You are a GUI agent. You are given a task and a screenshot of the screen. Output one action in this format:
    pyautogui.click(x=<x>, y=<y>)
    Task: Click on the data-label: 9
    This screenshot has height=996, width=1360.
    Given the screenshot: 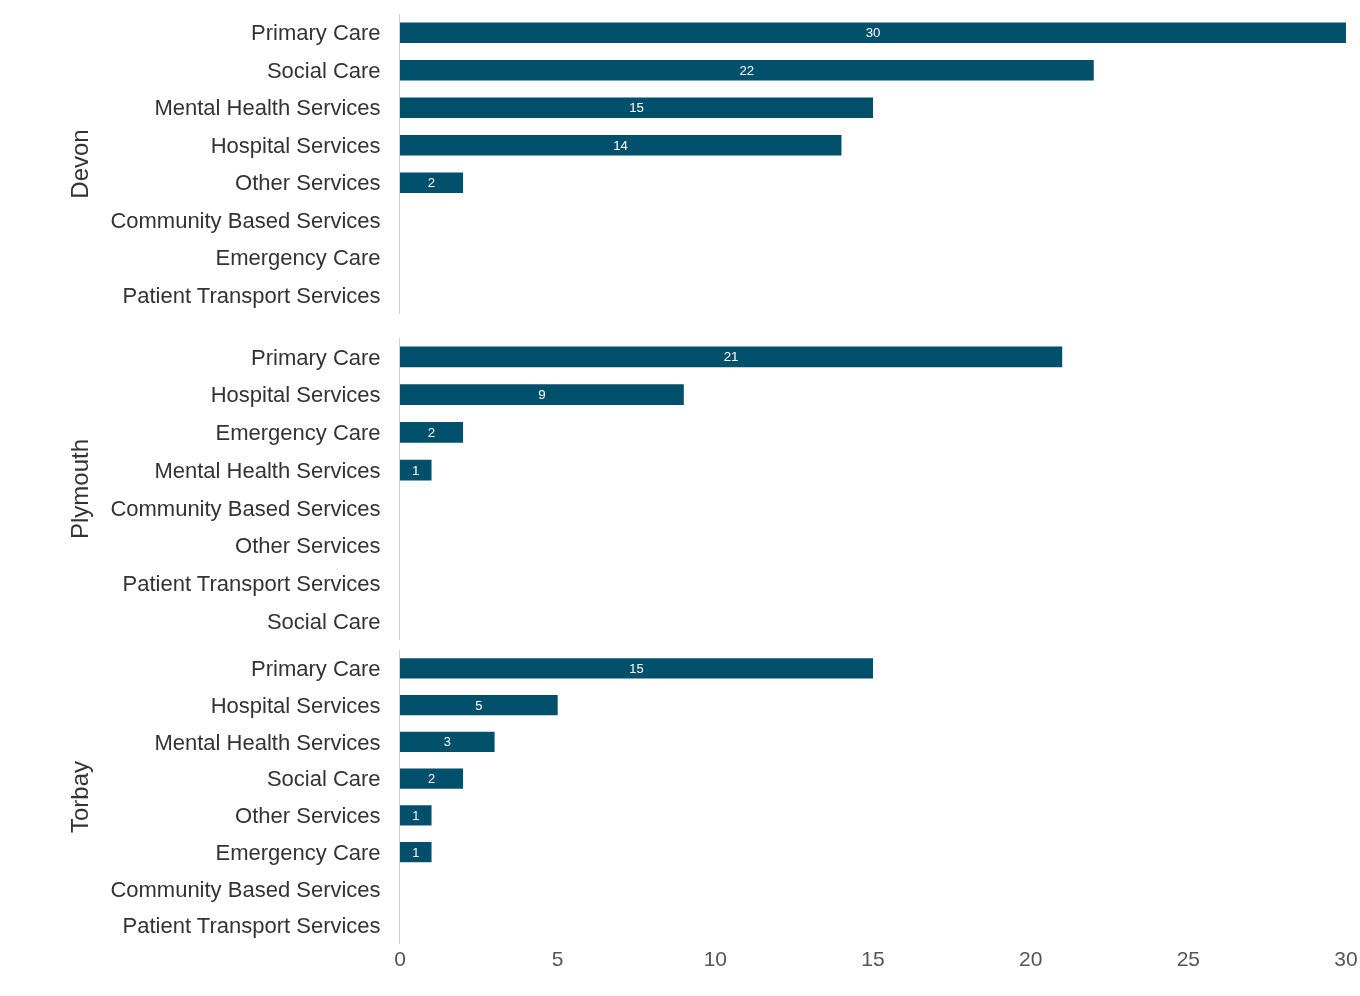 What is the action you would take?
    pyautogui.click(x=542, y=395)
    